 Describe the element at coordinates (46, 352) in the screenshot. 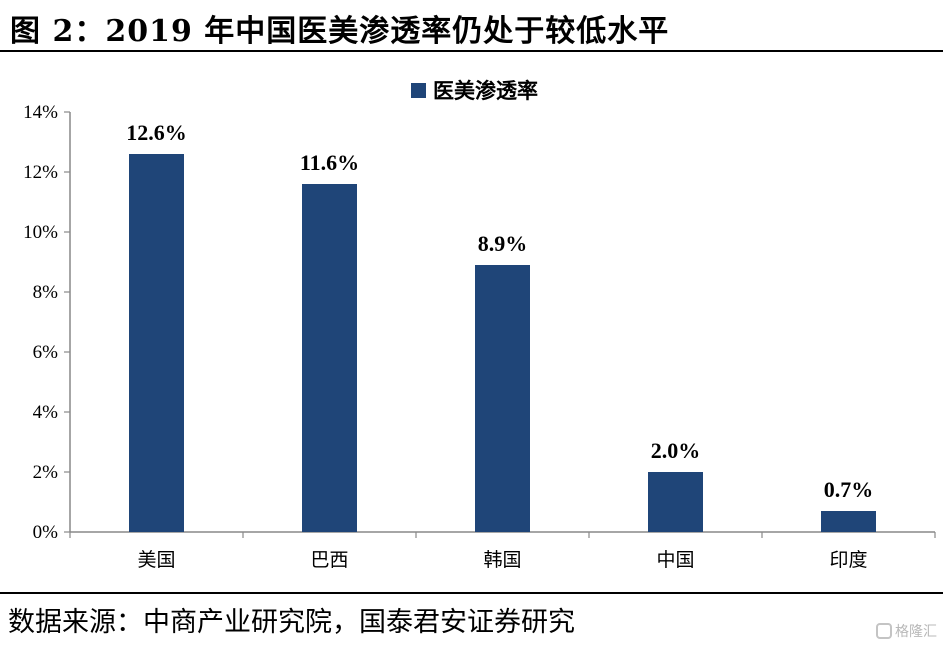

I see `y-tick-label: 6%` at that location.